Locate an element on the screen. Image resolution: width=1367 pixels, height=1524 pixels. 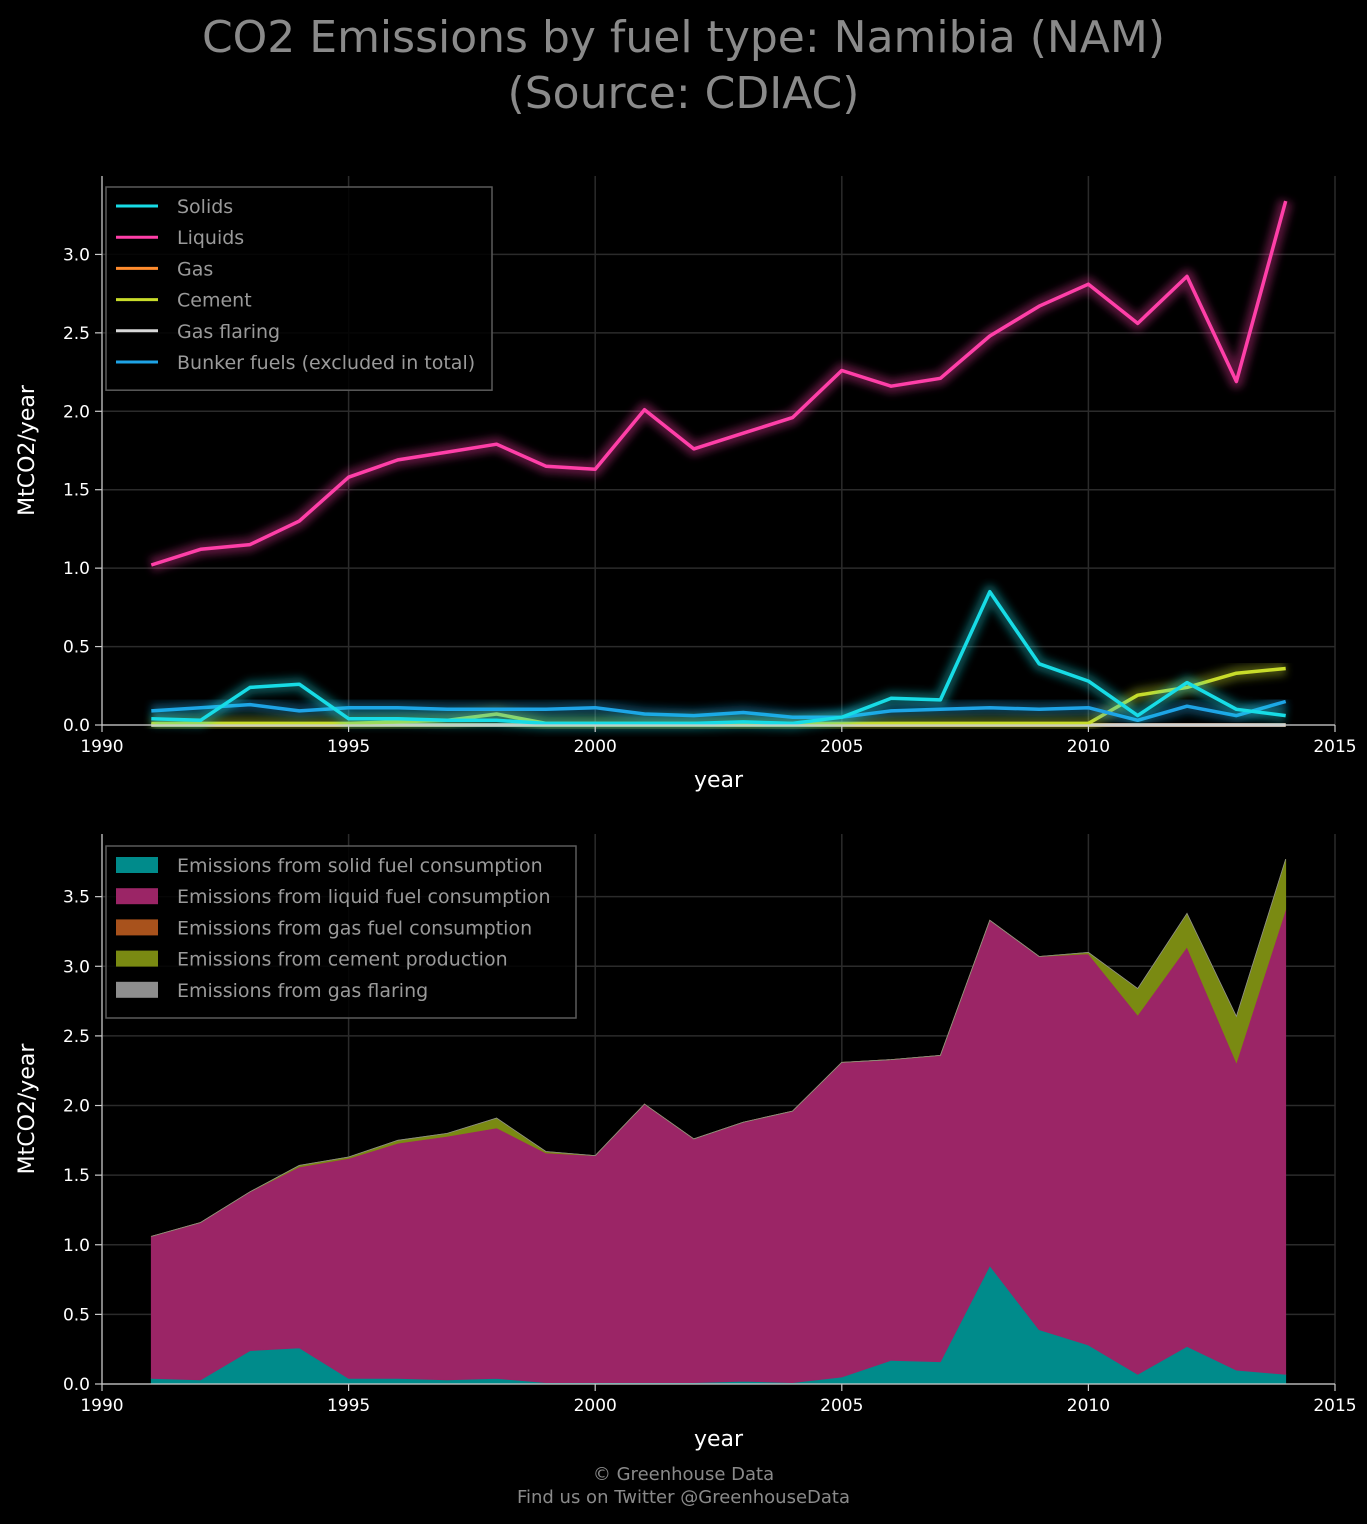
c2-legend-label-emissions-from-gas-flaring: Emissions from gas flaring is located at coordinates (302, 991).